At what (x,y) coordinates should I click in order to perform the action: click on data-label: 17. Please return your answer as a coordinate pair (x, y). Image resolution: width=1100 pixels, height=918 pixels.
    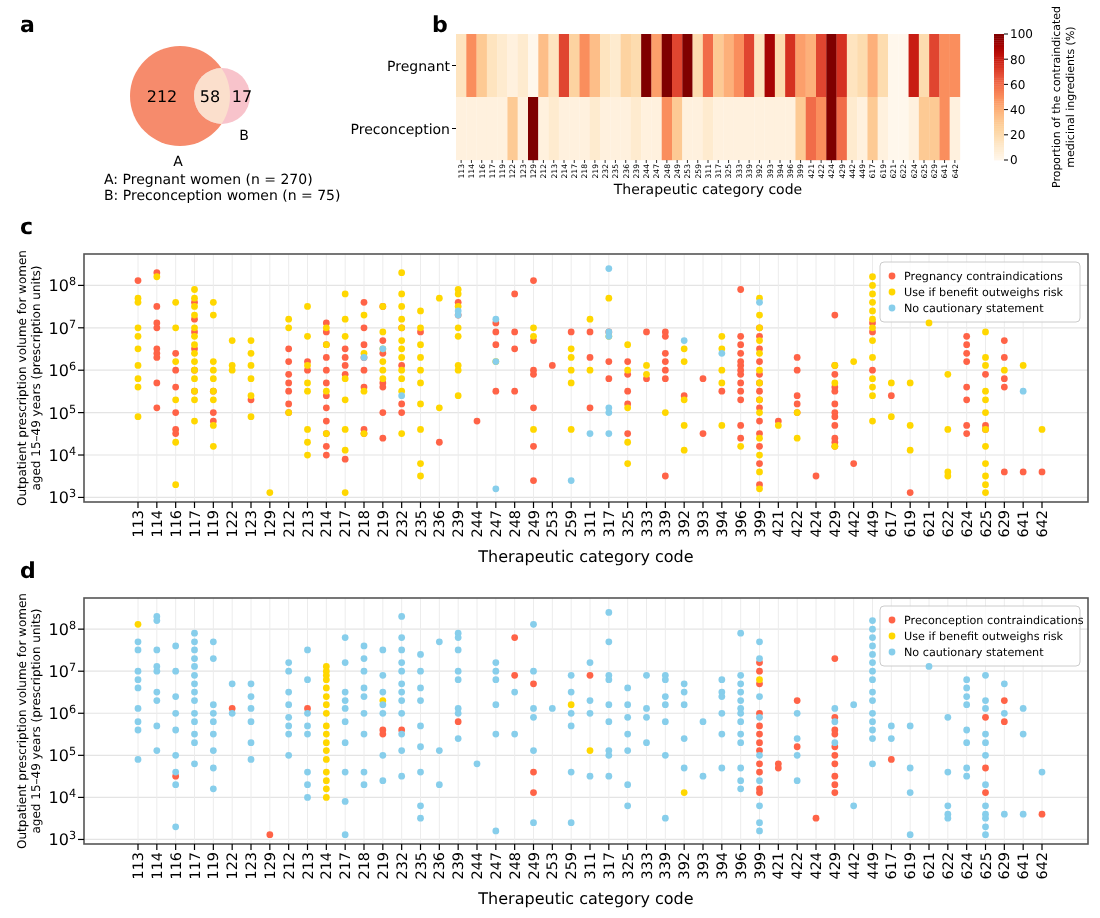
    Looking at the image, I should click on (242, 97).